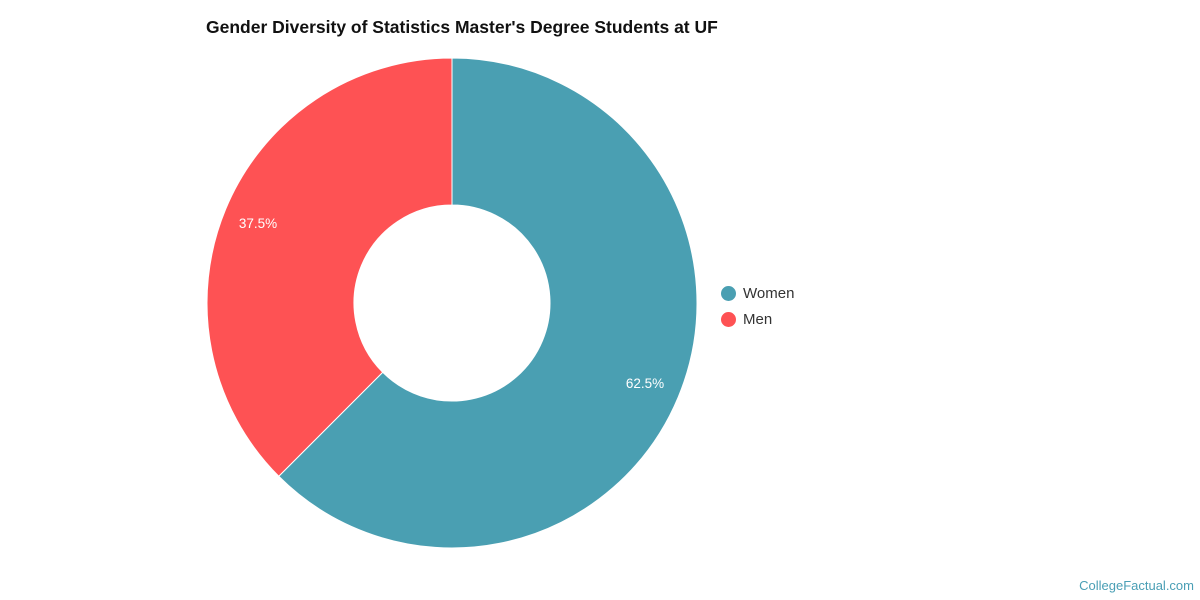 The image size is (1200, 600). What do you see at coordinates (258, 223) in the screenshot?
I see `slice-label-men: 37.5%` at bounding box center [258, 223].